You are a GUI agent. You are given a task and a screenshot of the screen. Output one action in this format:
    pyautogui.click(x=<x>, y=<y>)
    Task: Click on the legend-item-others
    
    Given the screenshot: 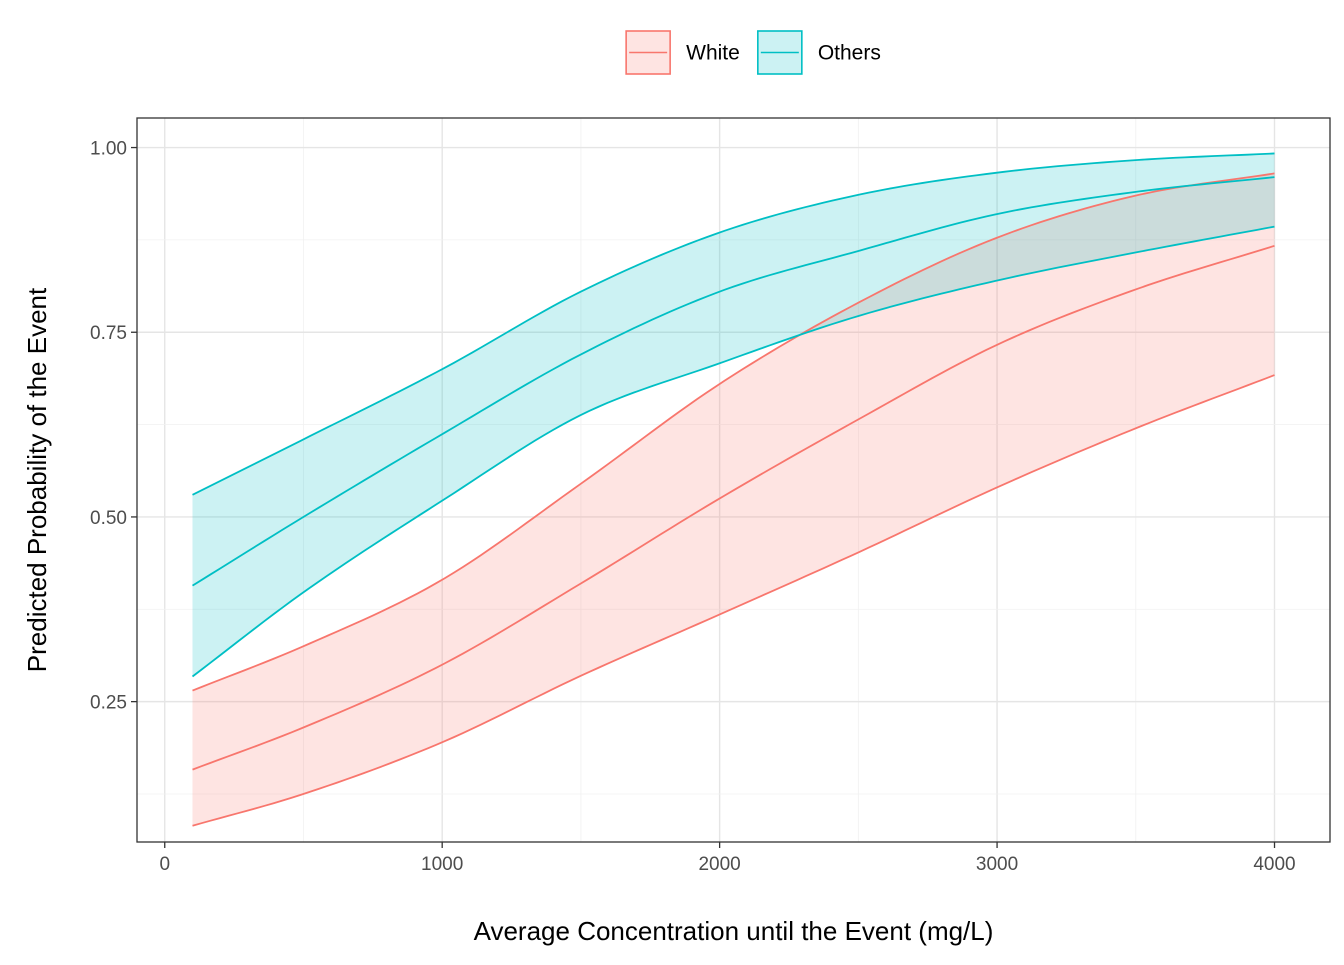 What is the action you would take?
    pyautogui.click(x=780, y=52)
    